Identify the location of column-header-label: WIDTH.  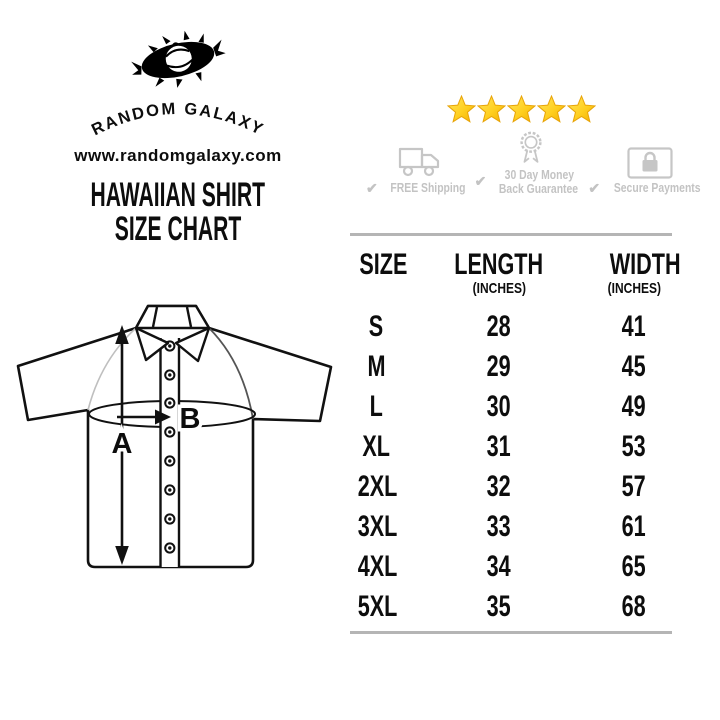
(645, 264).